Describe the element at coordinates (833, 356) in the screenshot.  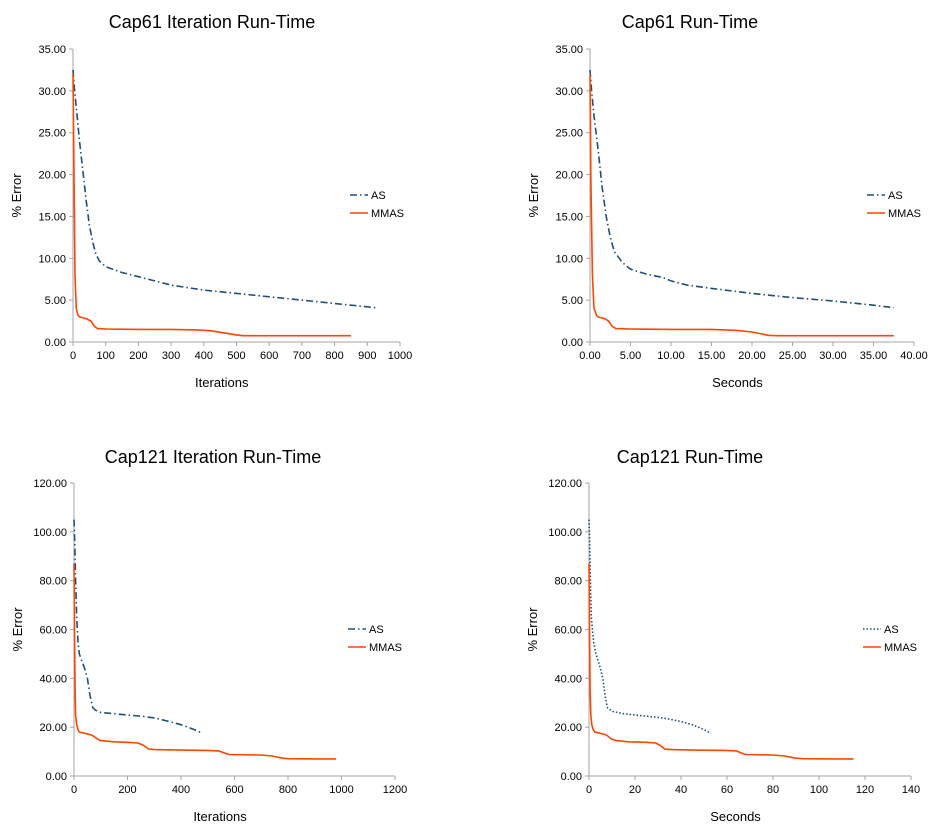
I see `x-tick-label: 30.00` at that location.